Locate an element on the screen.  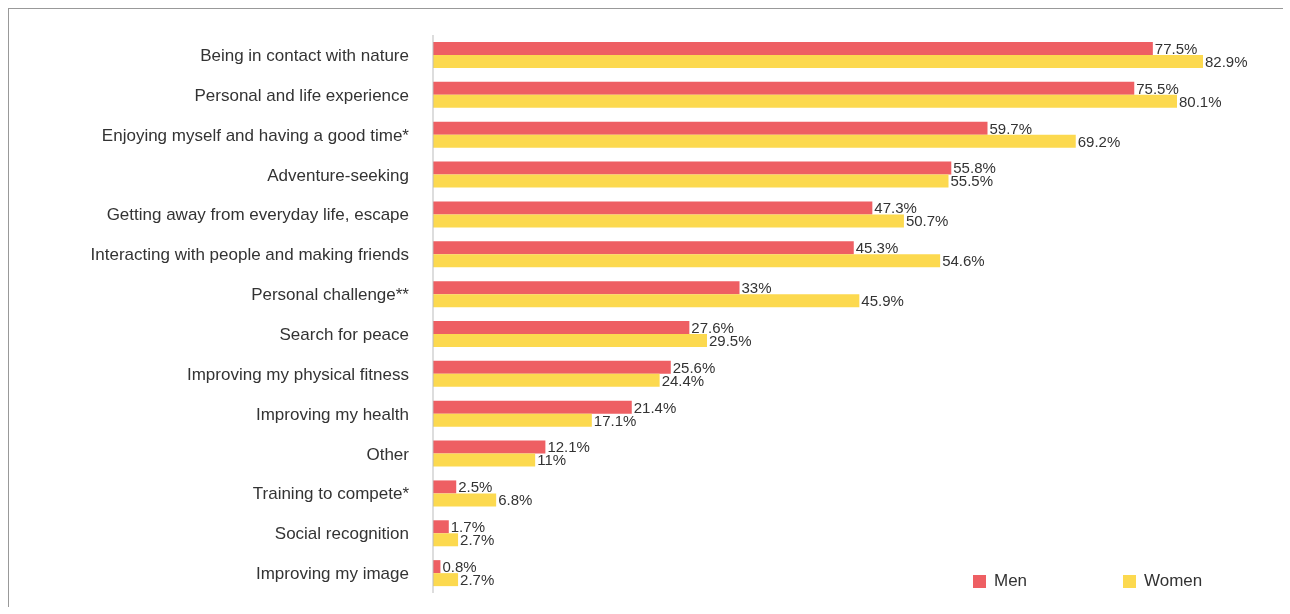
y-tick-label: Being in contact with nature is located at coordinates (304, 55).